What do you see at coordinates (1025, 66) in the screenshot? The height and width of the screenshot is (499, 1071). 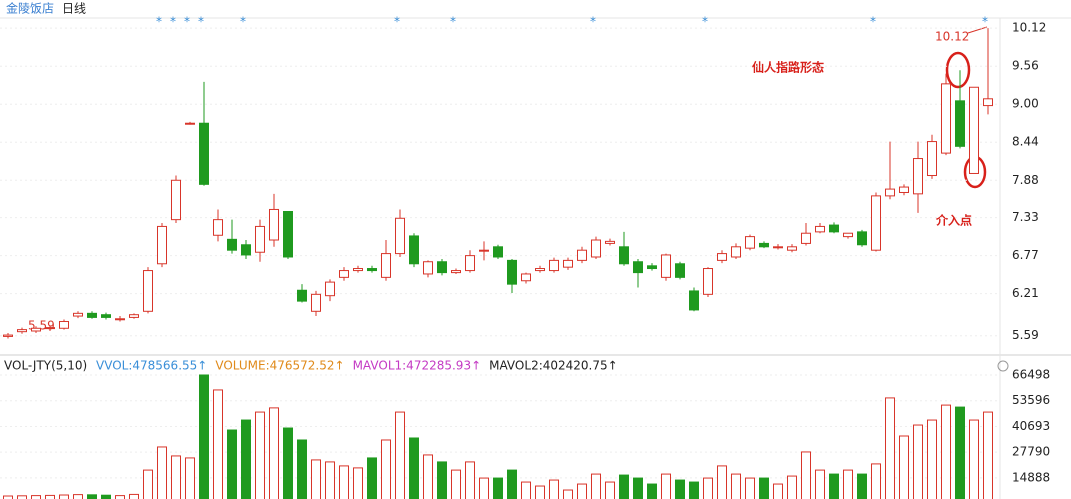 I see `y-tick-label: 9.56` at bounding box center [1025, 66].